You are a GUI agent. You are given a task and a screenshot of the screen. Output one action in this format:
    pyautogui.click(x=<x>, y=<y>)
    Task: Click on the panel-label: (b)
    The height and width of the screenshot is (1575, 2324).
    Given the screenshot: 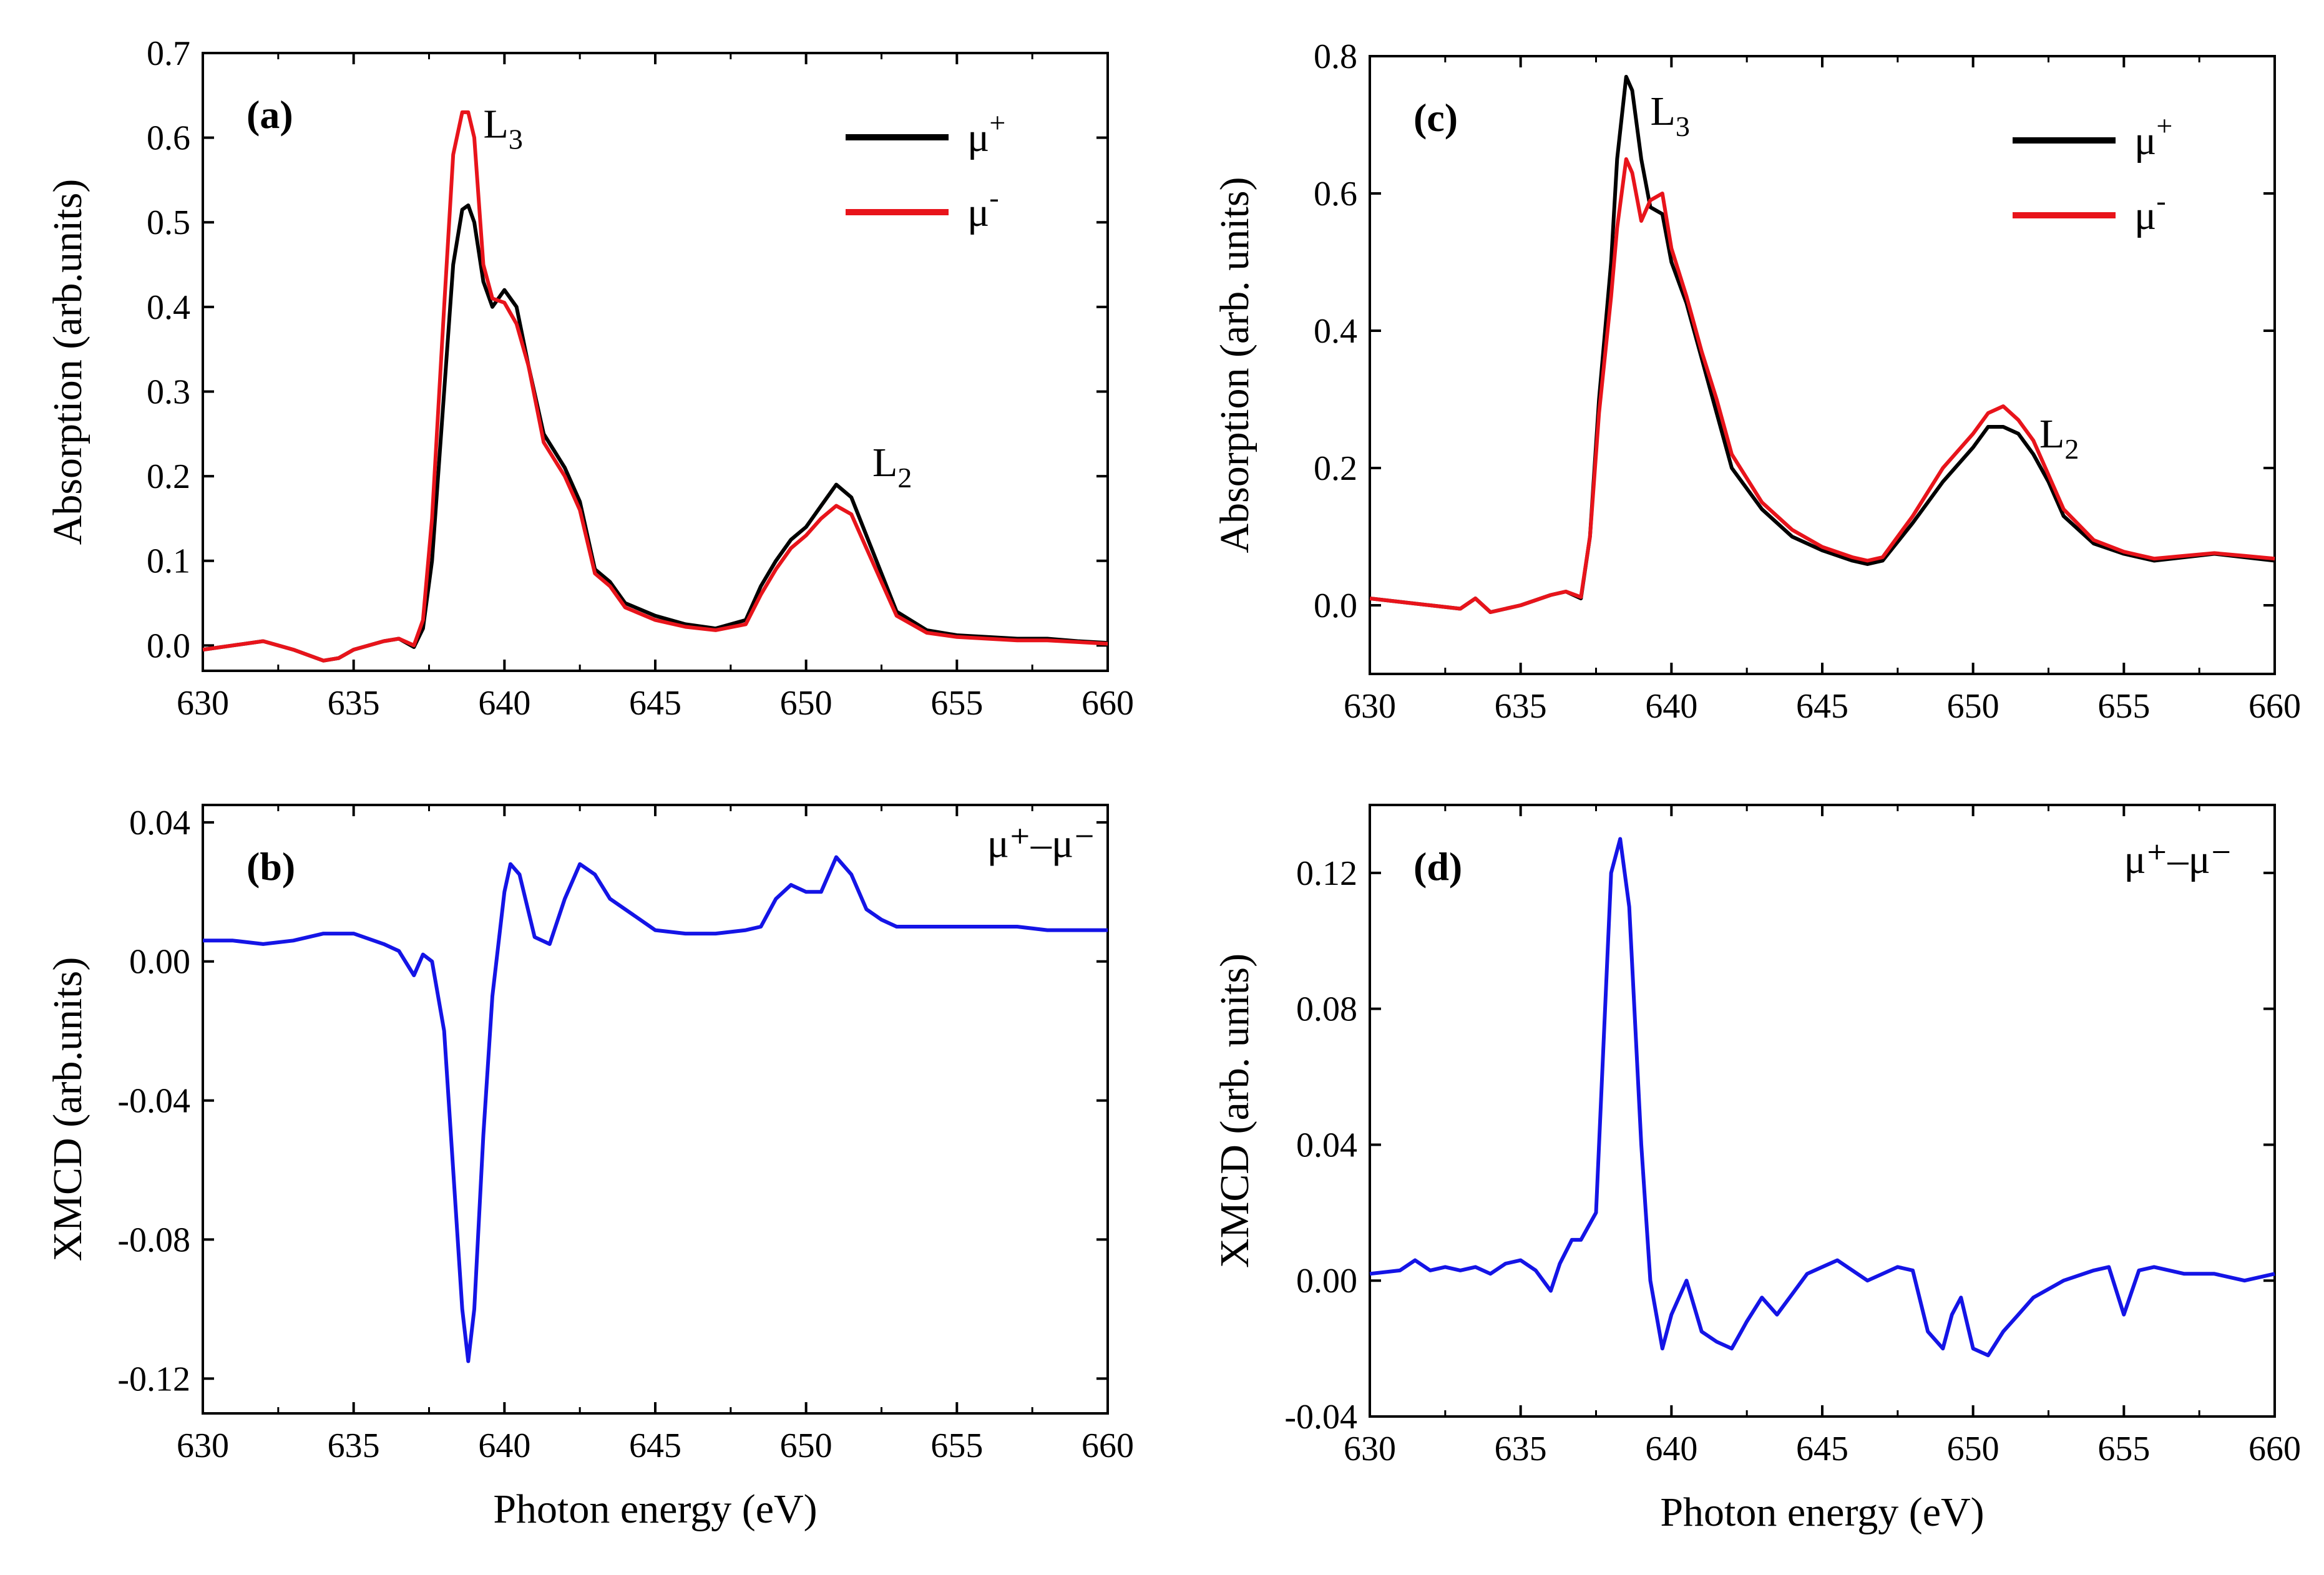 What is the action you would take?
    pyautogui.click(x=271, y=866)
    